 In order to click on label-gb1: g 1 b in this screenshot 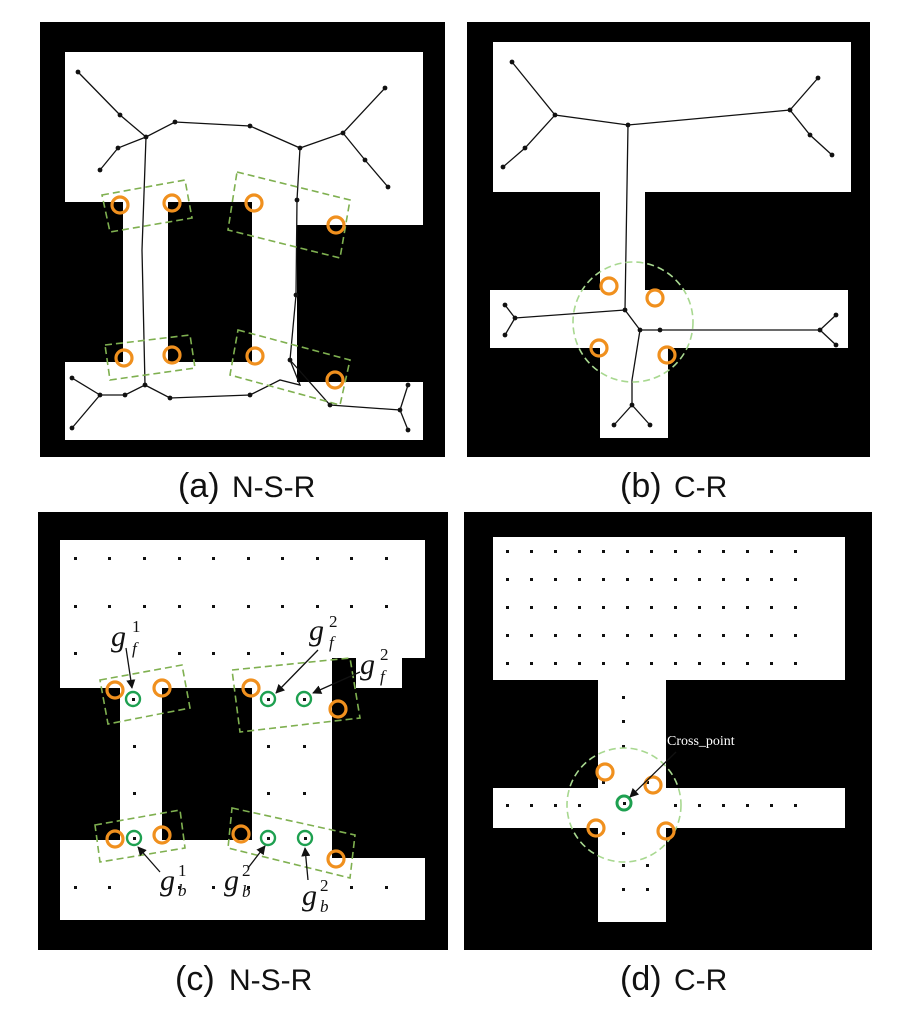, I will do `click(173, 880)`.